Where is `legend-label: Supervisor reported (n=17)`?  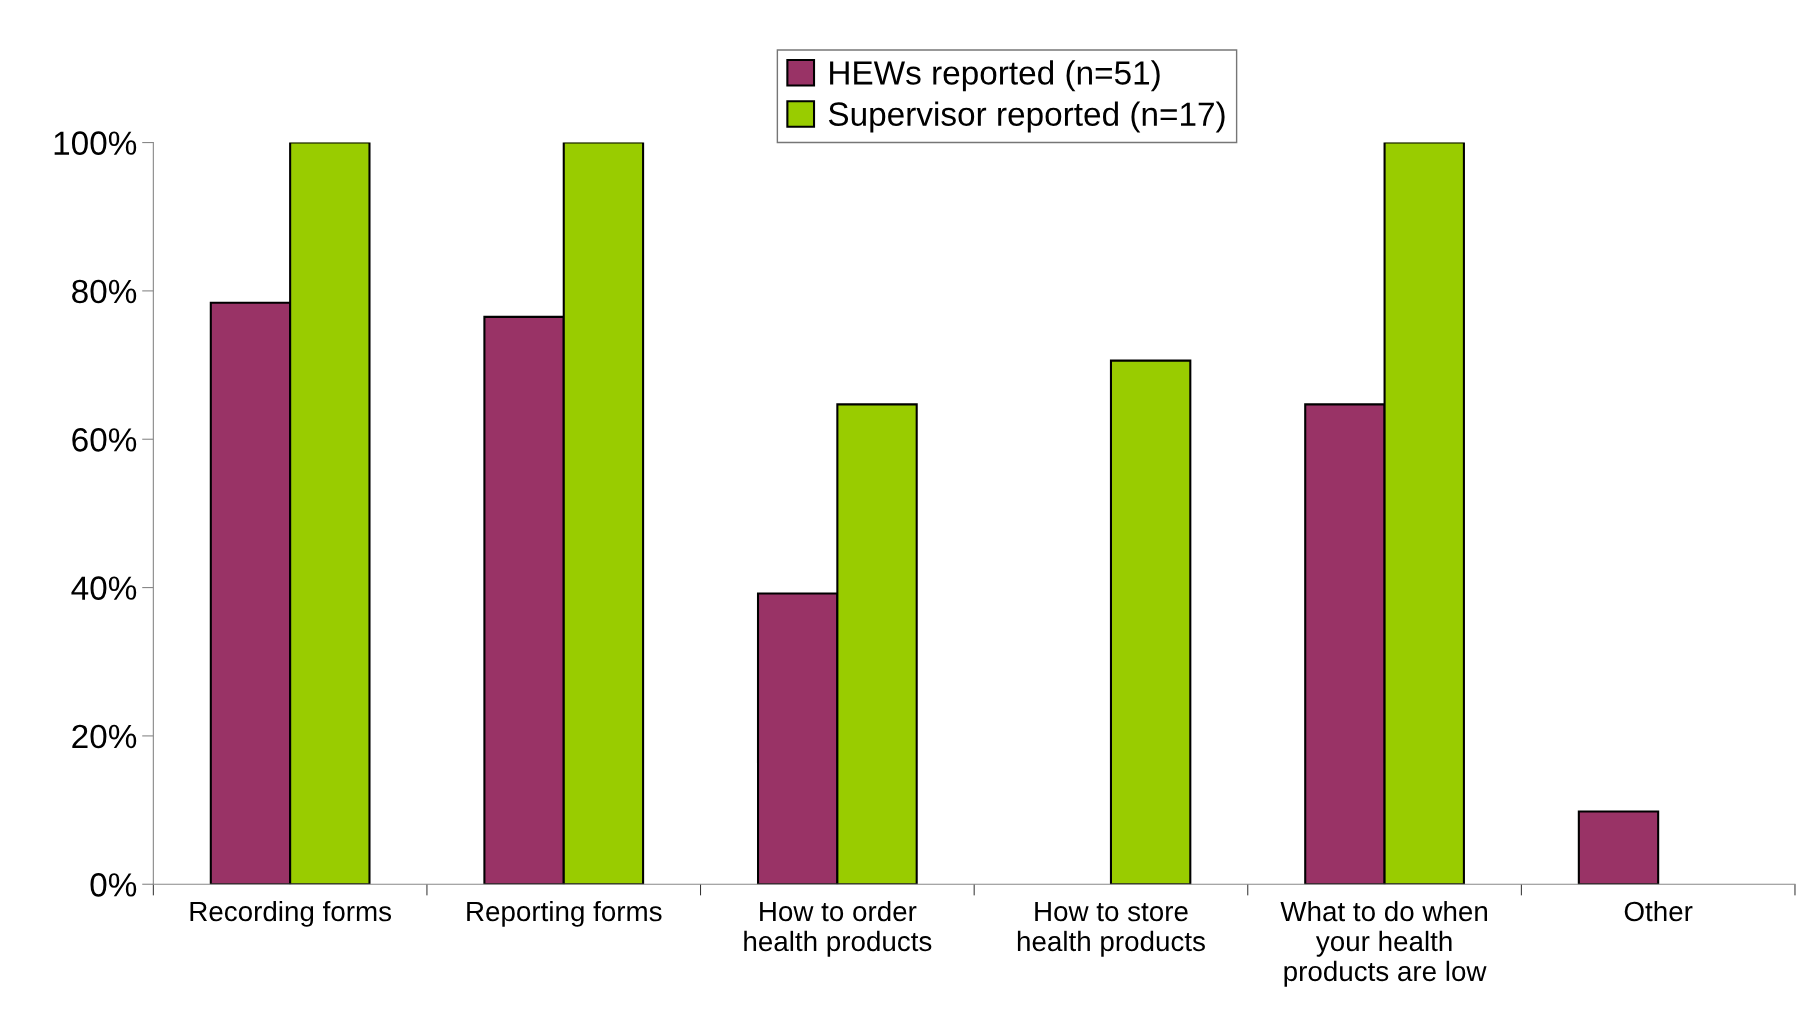
legend-label: Supervisor reported (n=17) is located at coordinates (1026, 117).